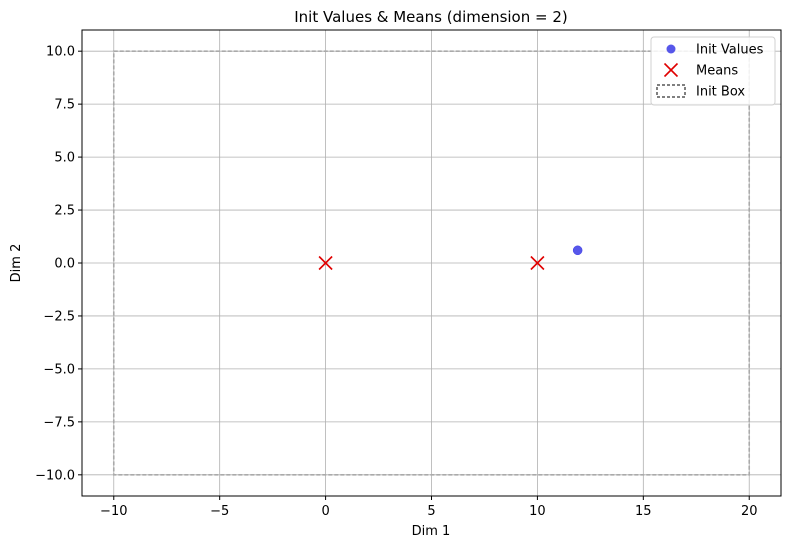 This screenshot has height=549, width=790. I want to click on y-tick-label: 10.0, so click(60, 52).